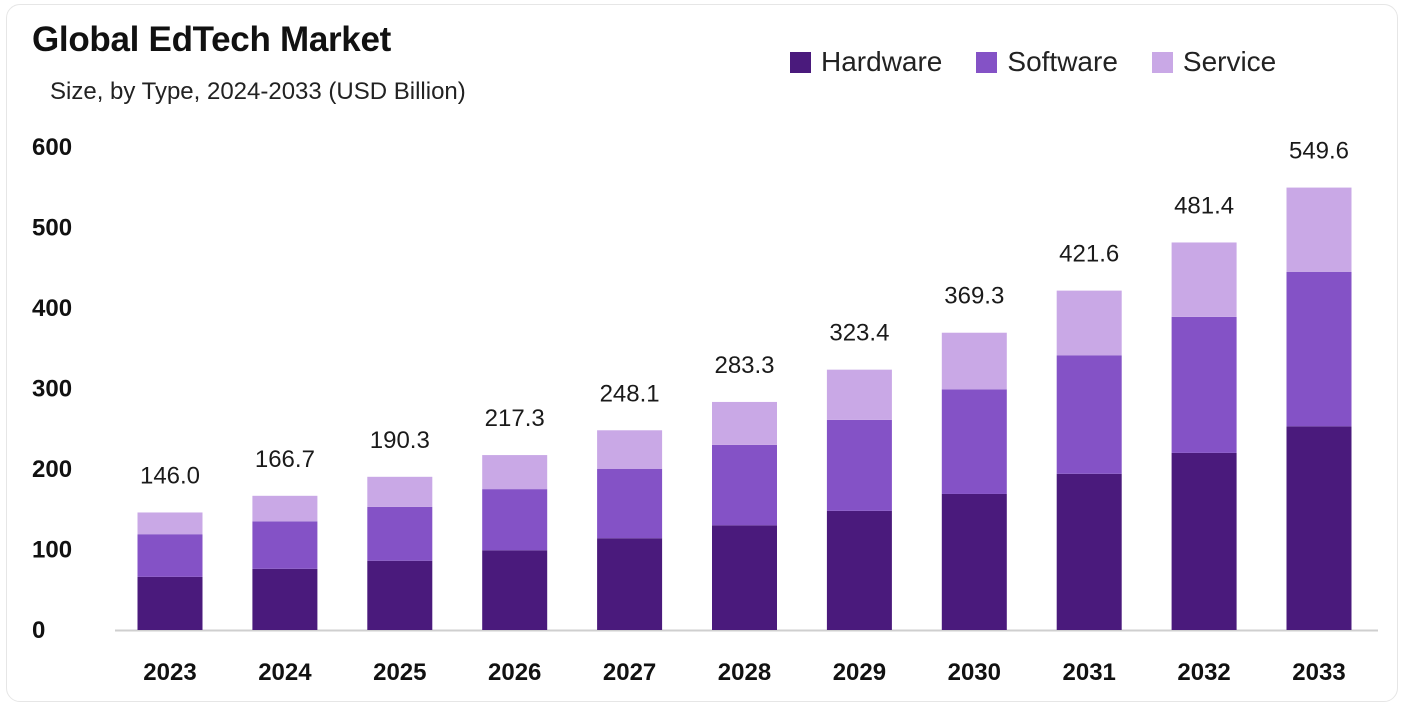 The height and width of the screenshot is (708, 1406). I want to click on y-tick-label: 0, so click(38, 630).